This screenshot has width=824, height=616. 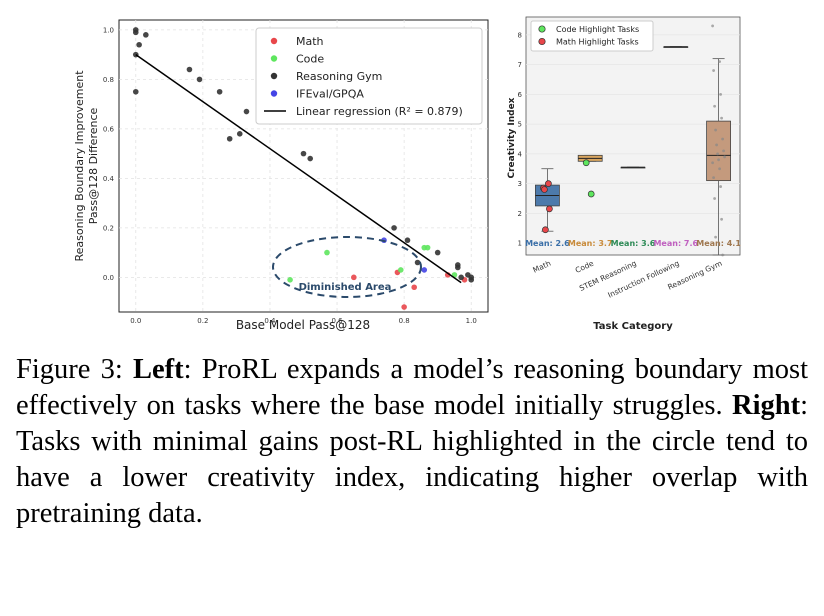 I want to click on x-tick-label: Instruction Following, so click(x=643, y=279).